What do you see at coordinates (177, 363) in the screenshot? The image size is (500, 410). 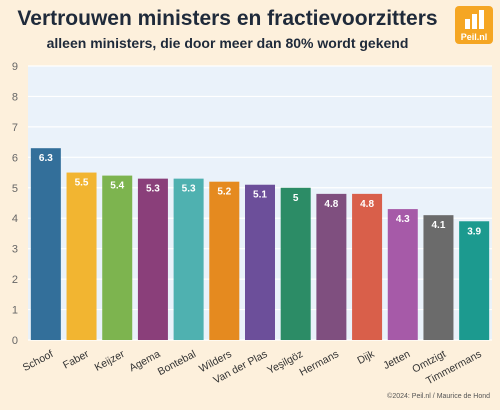 I see `x-tick-label: Bontebal` at bounding box center [177, 363].